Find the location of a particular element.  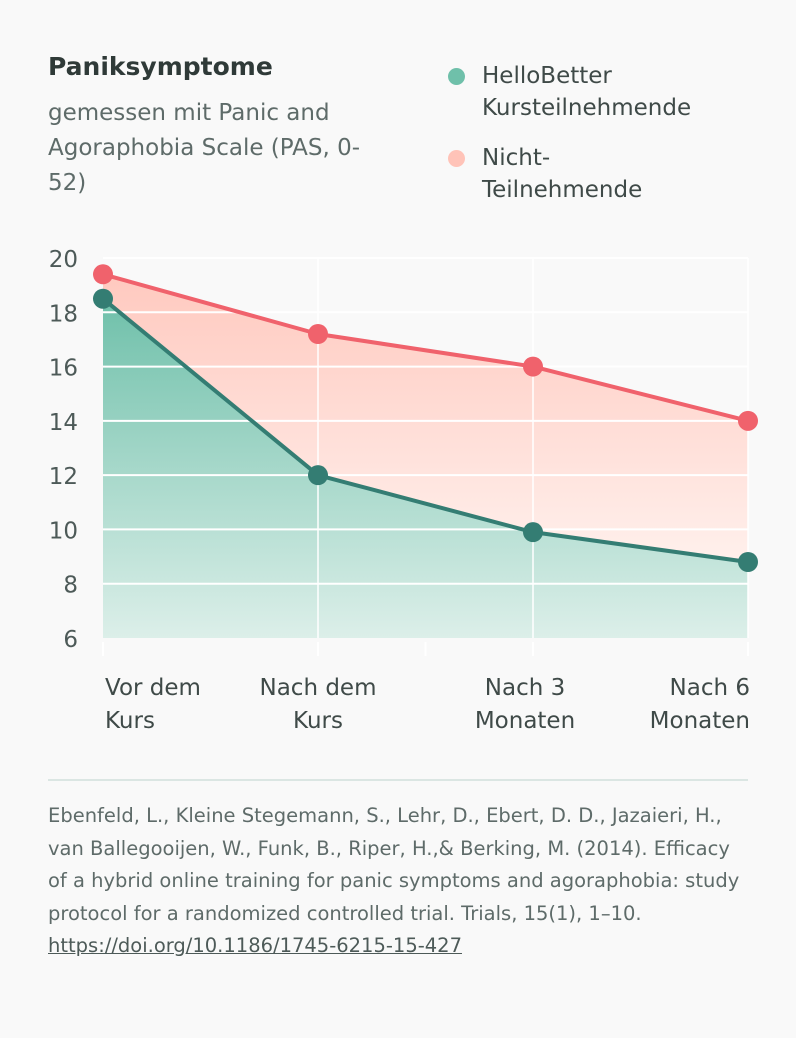

divider is located at coordinates (398, 780).